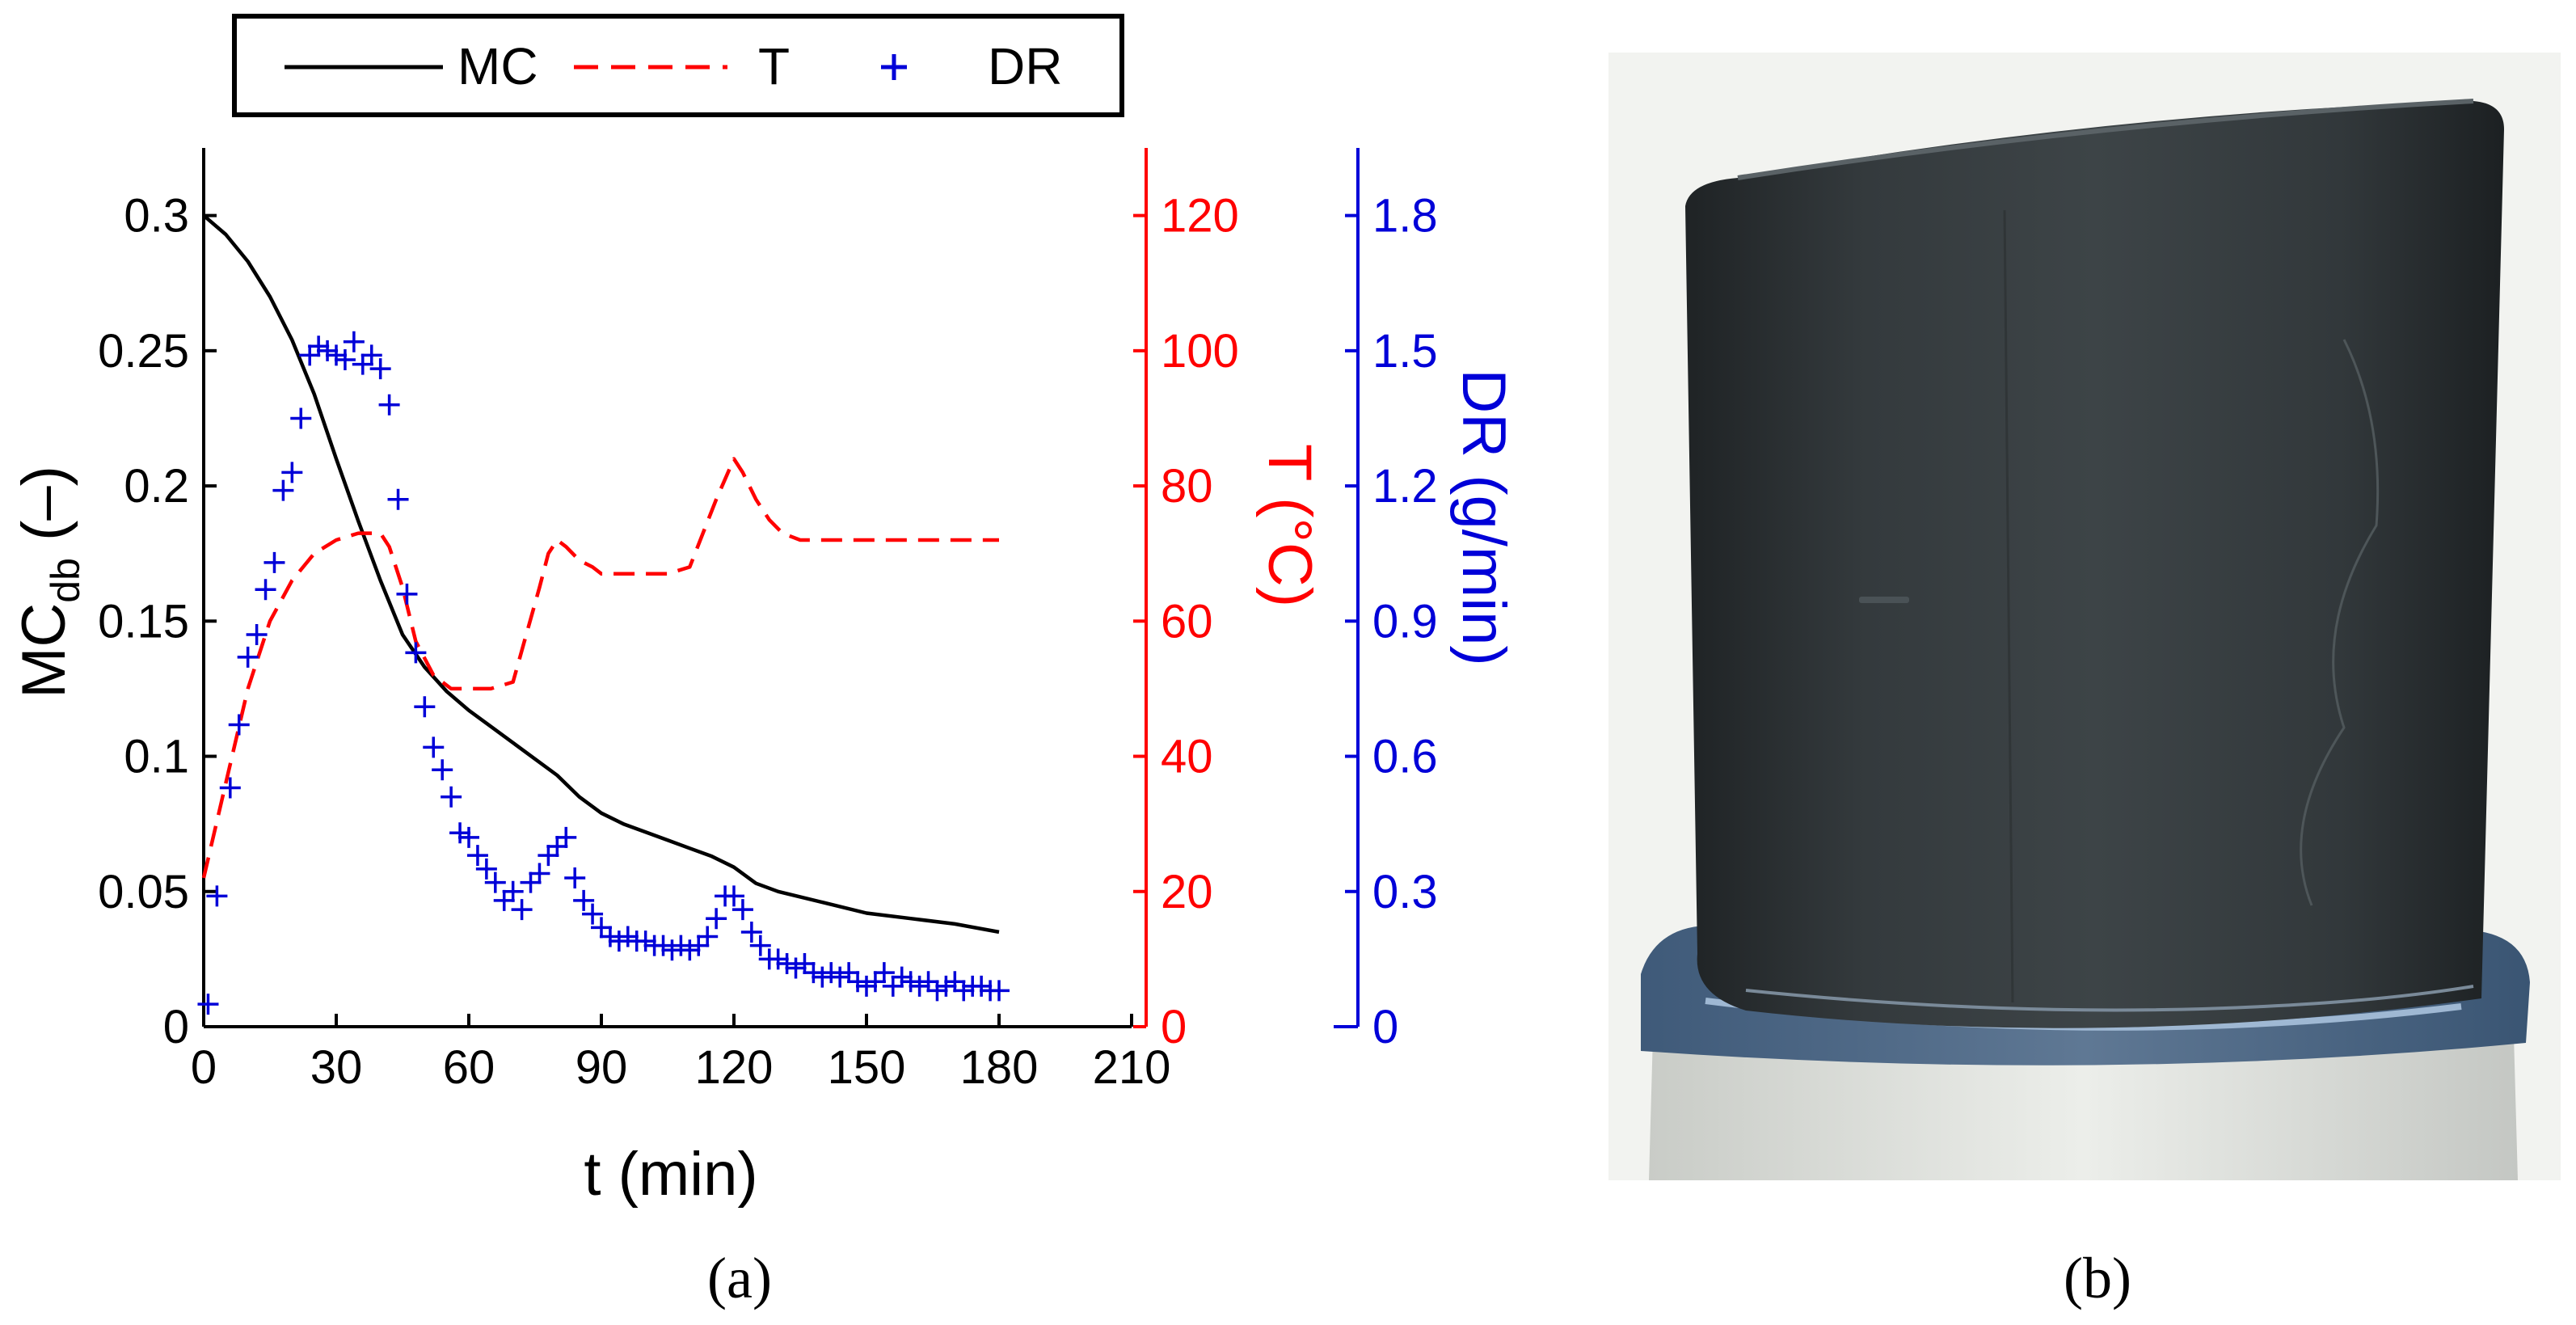 The width and height of the screenshot is (2576, 1325). What do you see at coordinates (1174, 1027) in the screenshot?
I see `t-tick-label: 0` at bounding box center [1174, 1027].